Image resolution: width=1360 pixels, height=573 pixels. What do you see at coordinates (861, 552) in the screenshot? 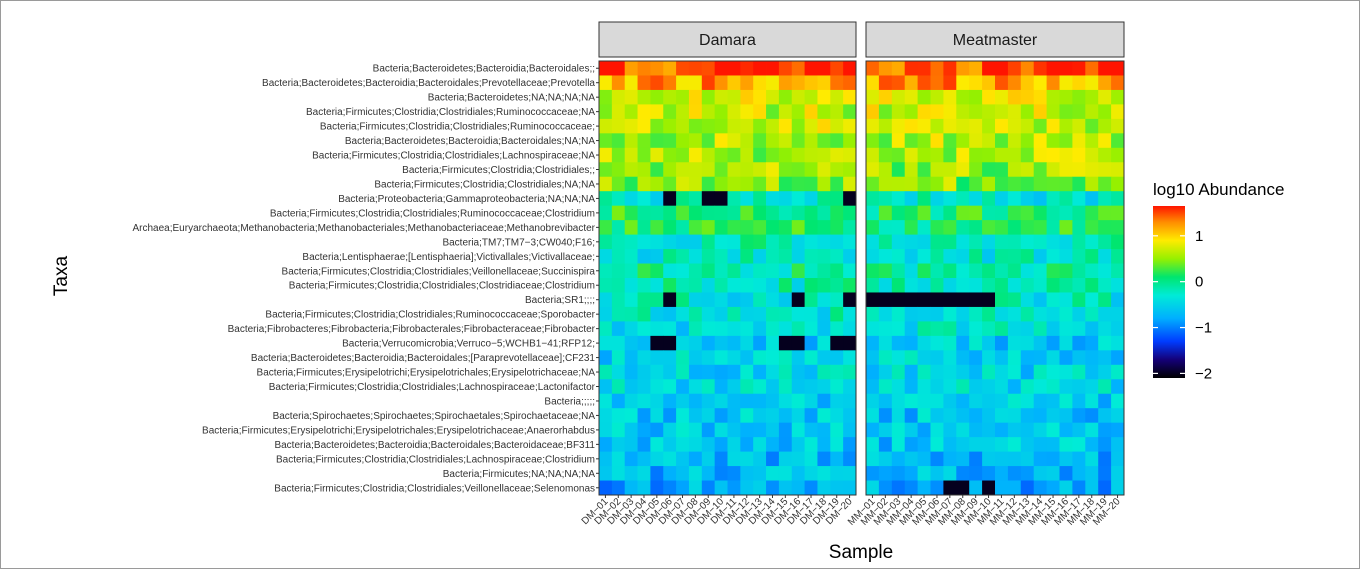
I see `x-axis-title: Sample` at bounding box center [861, 552].